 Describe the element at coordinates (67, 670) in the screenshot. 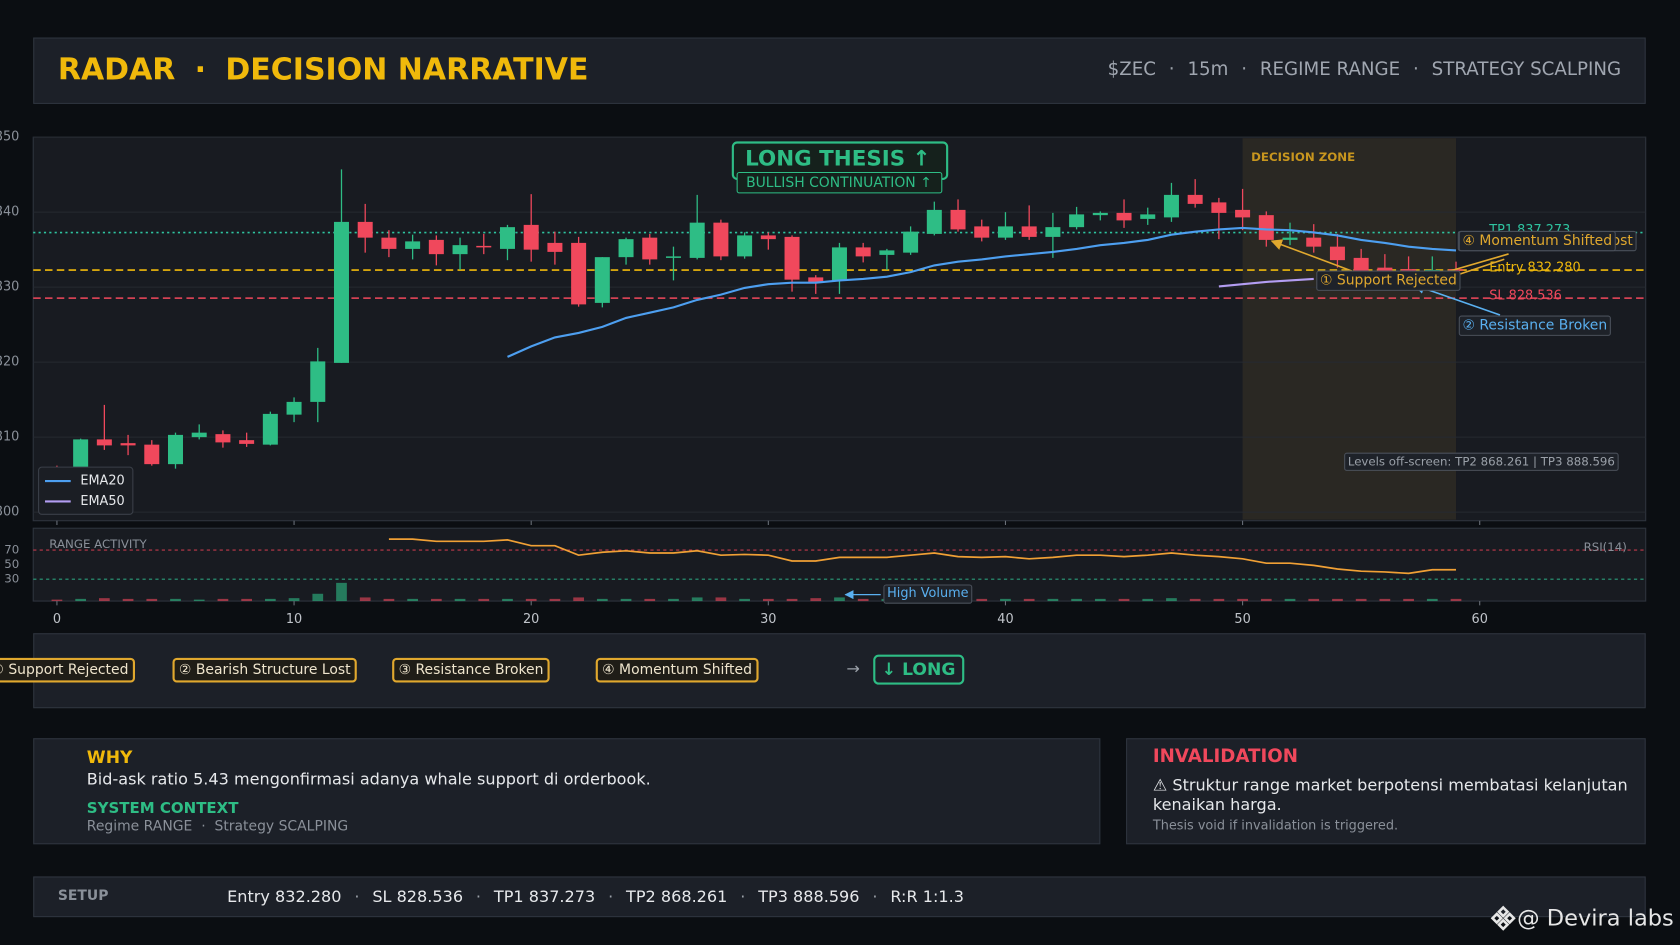

I see `chain-step: ① Support Rejected` at that location.